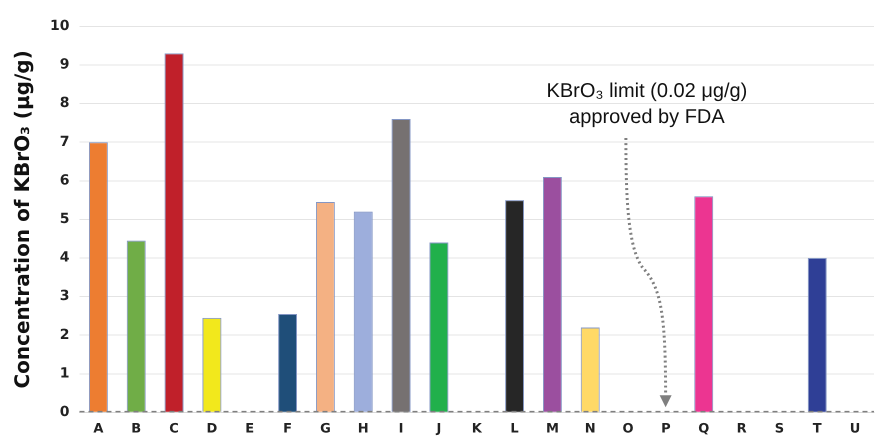  I want to click on x-tick-label: T, so click(817, 429).